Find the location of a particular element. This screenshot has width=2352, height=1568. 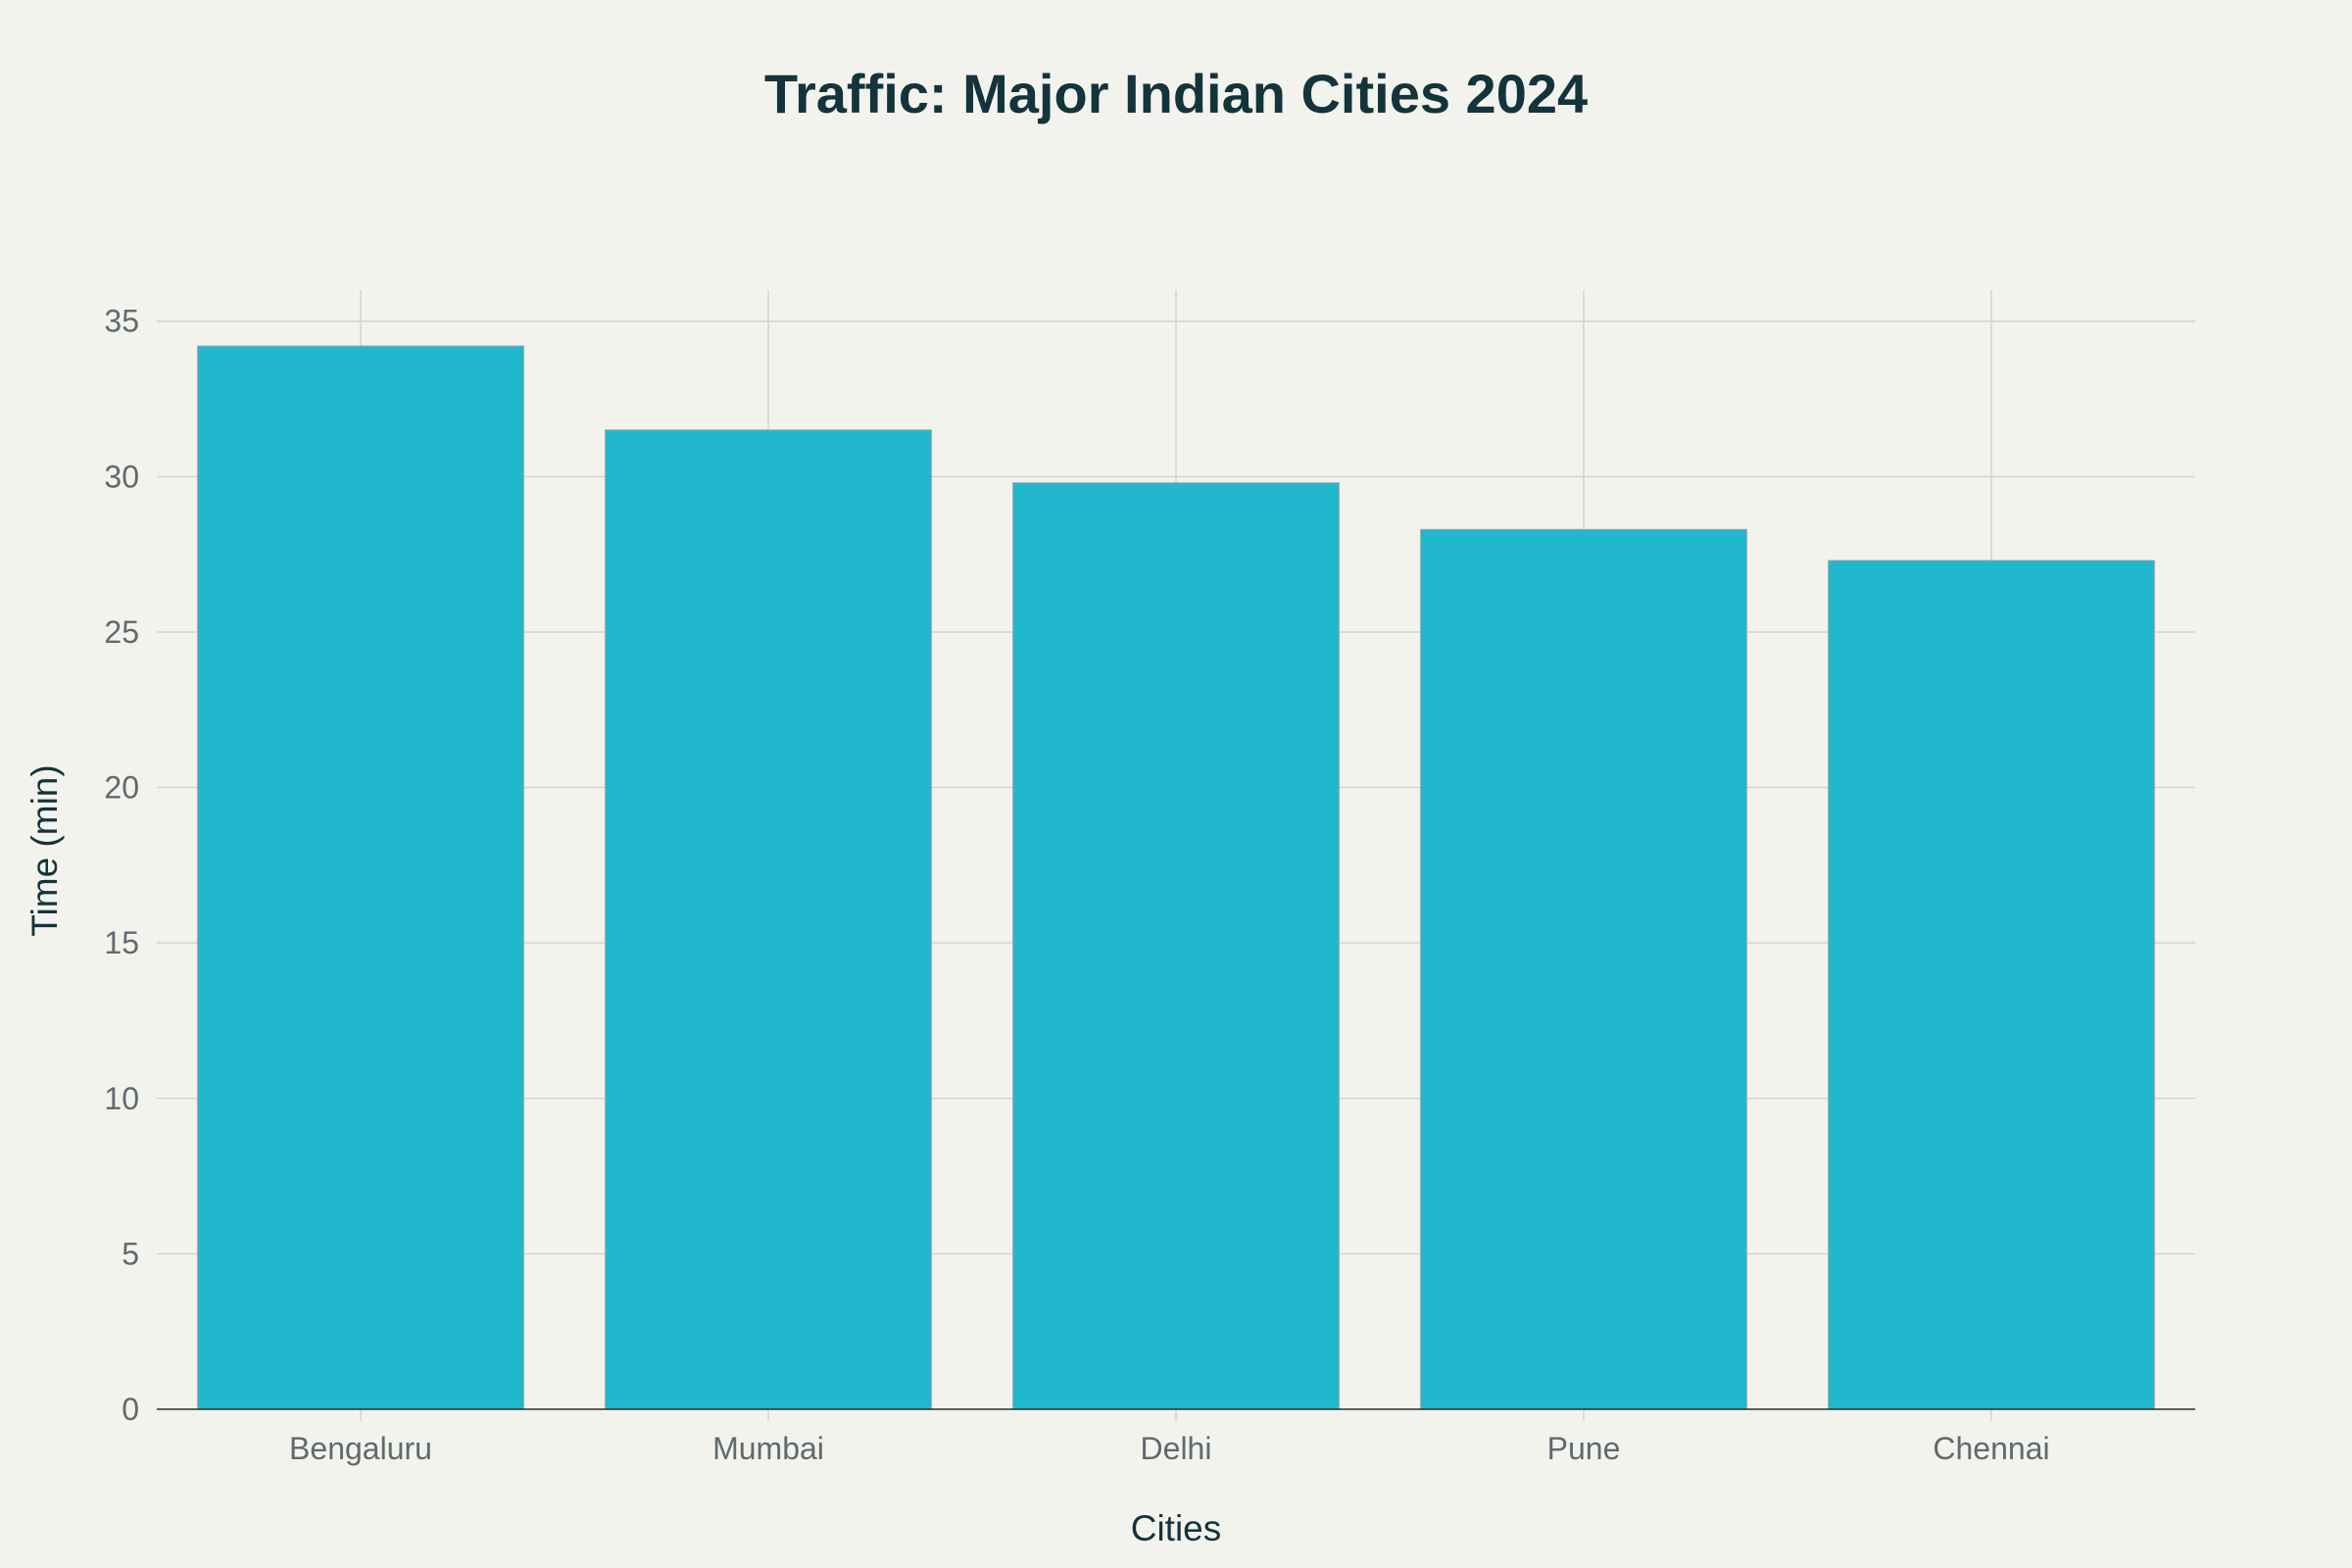

y-tick-label-2: 10 is located at coordinates (121, 1098).